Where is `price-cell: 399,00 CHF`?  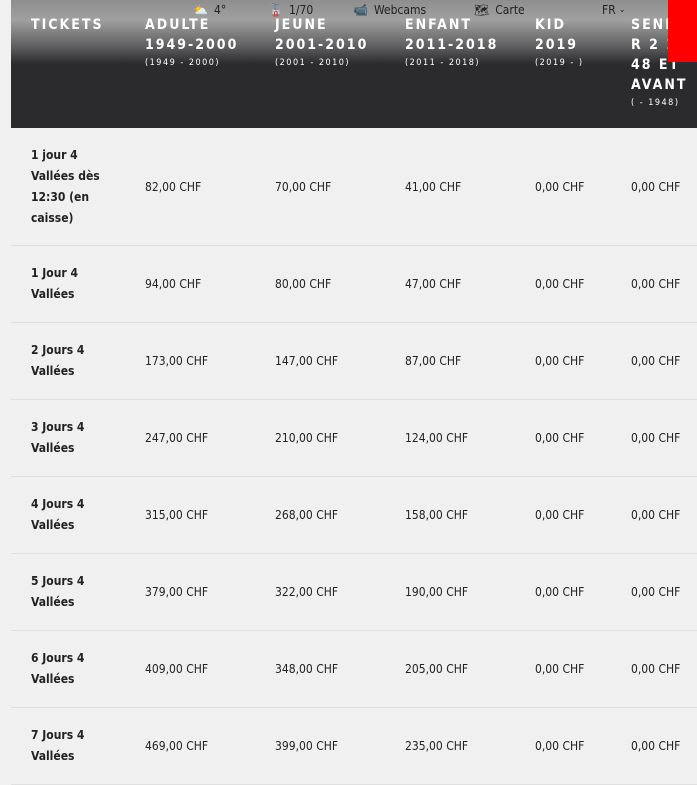 price-cell: 399,00 CHF is located at coordinates (307, 746).